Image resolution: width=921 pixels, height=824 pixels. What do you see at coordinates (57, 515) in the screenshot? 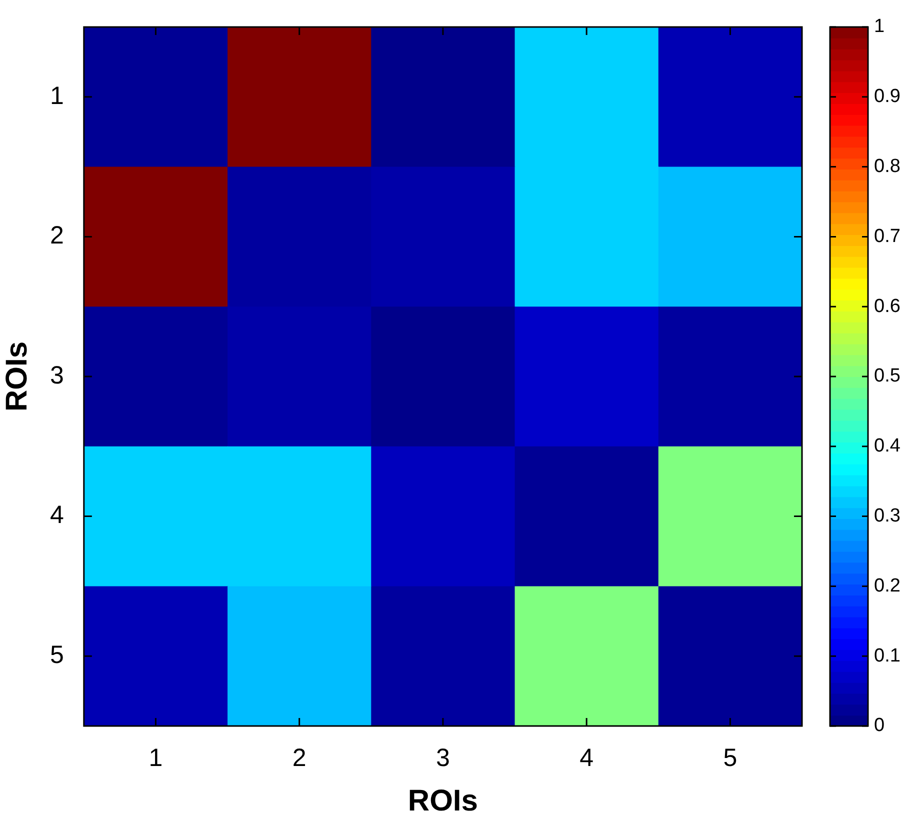
I see `y-tick-label: 4` at bounding box center [57, 515].